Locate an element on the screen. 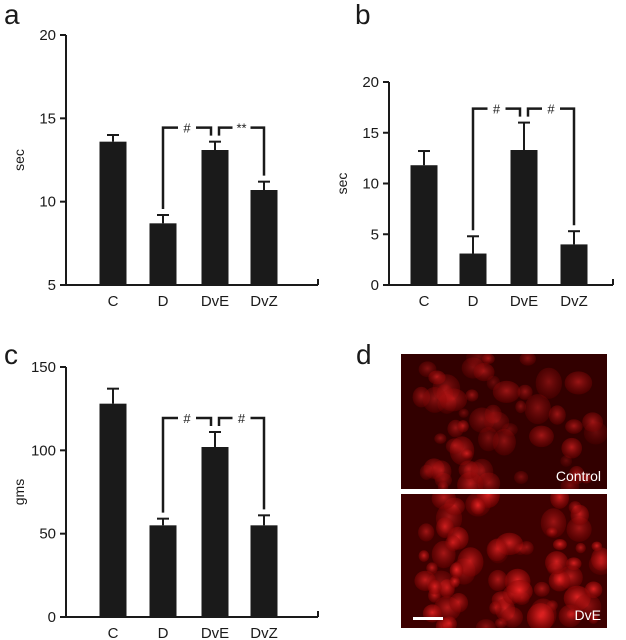 This screenshot has width=626, height=640. micrograph-dve: DvE is located at coordinates (504, 561).